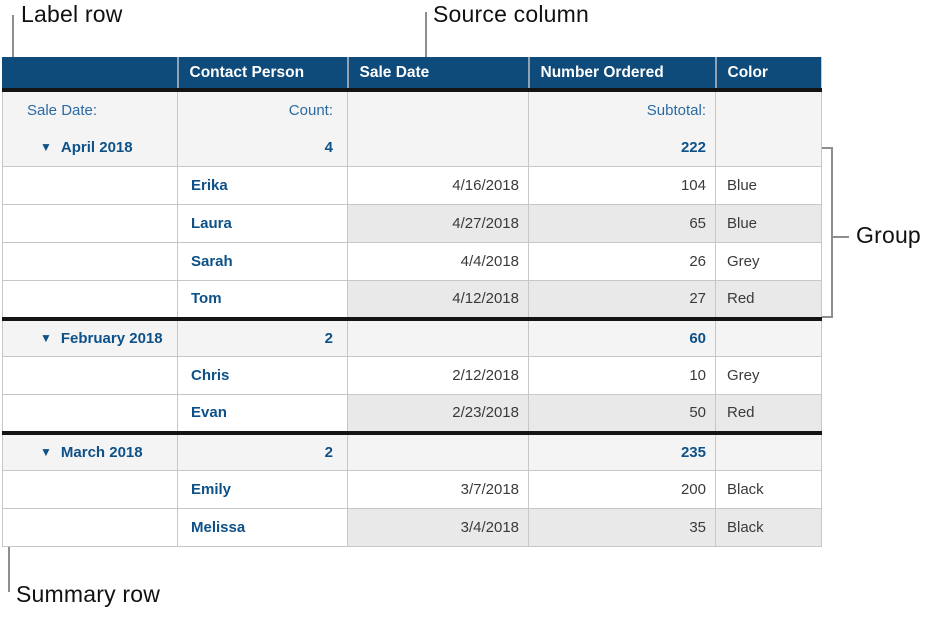  Describe the element at coordinates (438, 185) in the screenshot. I see `date-cell: 4/16/2018` at that location.